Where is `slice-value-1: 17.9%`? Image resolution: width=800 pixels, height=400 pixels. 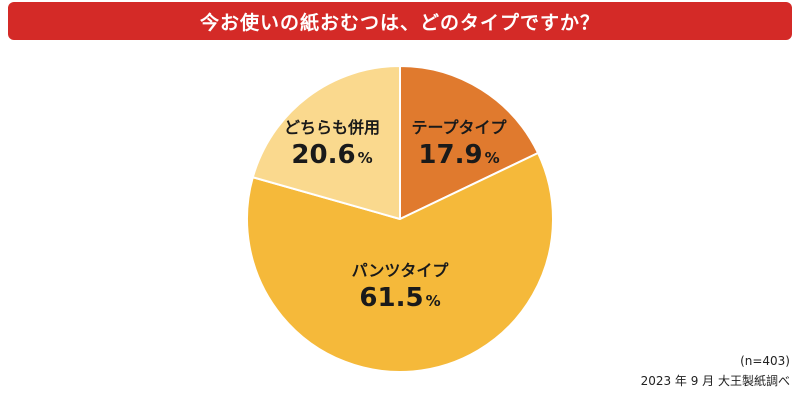 slice-value-1: 17.9% is located at coordinates (458, 155).